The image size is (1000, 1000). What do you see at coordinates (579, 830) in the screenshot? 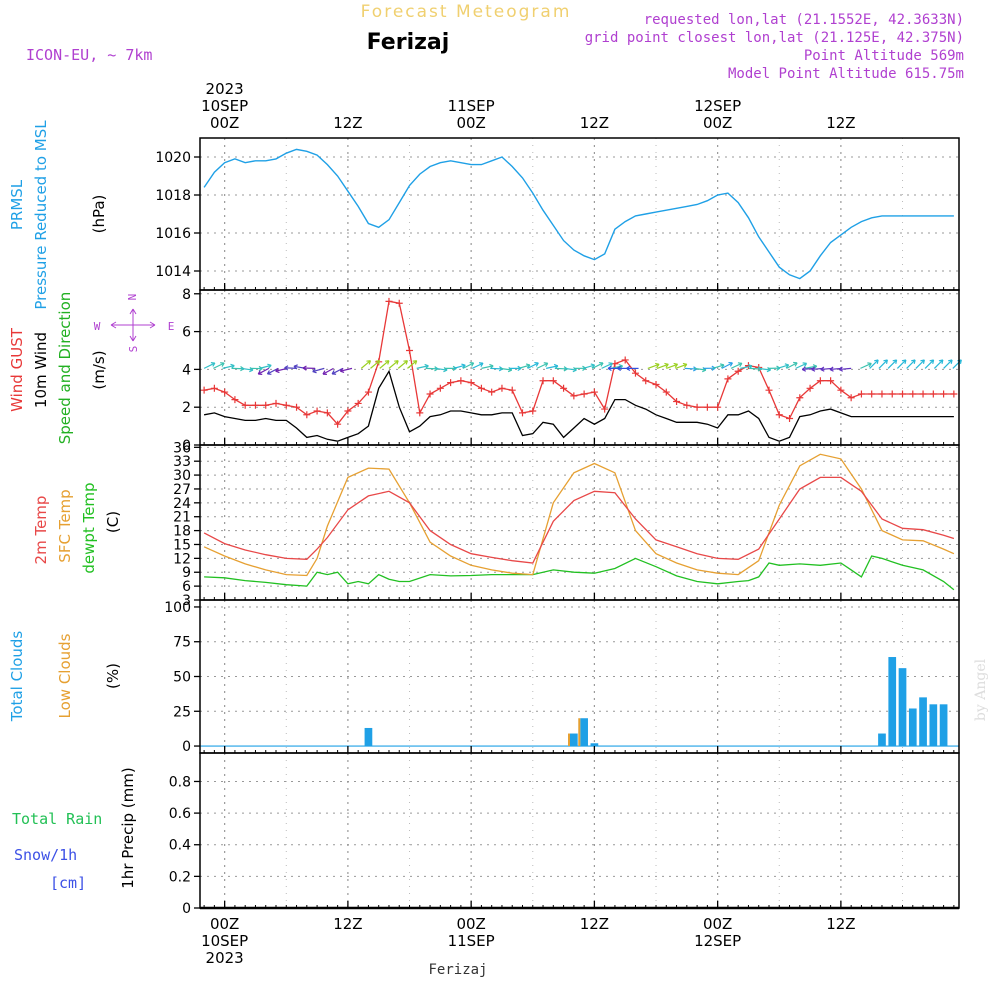
I see `panel-frame-precip` at bounding box center [579, 830].